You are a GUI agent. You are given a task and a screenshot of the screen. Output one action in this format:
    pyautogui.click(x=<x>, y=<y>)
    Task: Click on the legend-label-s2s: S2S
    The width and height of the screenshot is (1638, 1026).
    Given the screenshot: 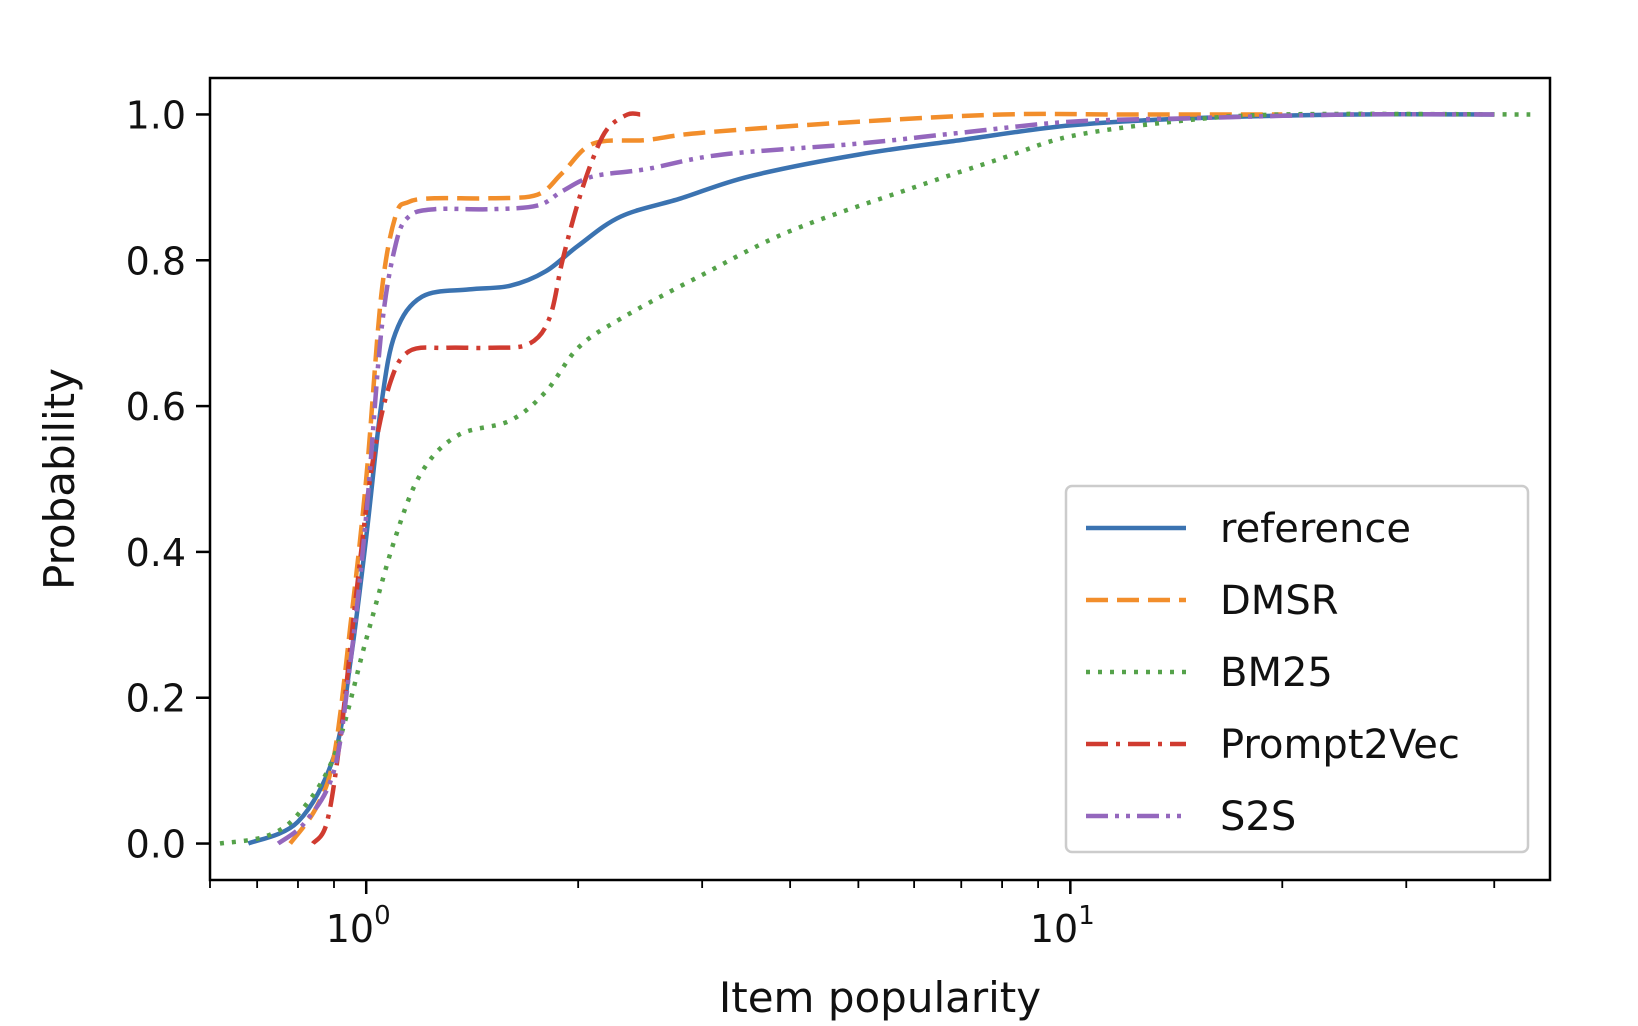 What is the action you would take?
    pyautogui.click(x=1258, y=817)
    